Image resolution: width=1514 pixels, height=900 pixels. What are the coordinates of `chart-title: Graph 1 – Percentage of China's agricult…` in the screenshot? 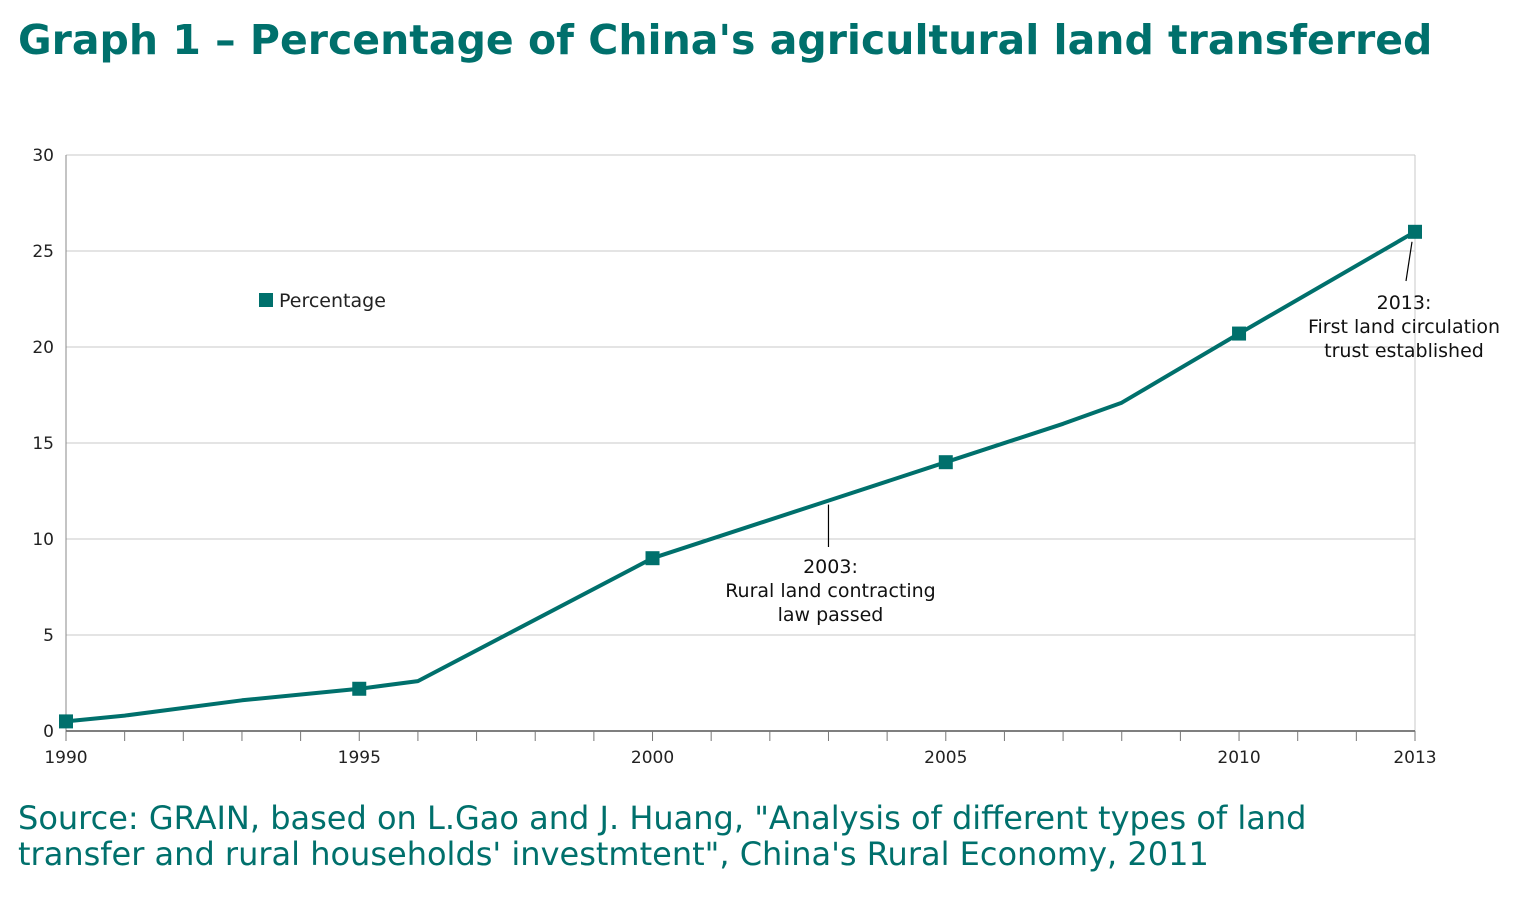 It's located at (725, 40).